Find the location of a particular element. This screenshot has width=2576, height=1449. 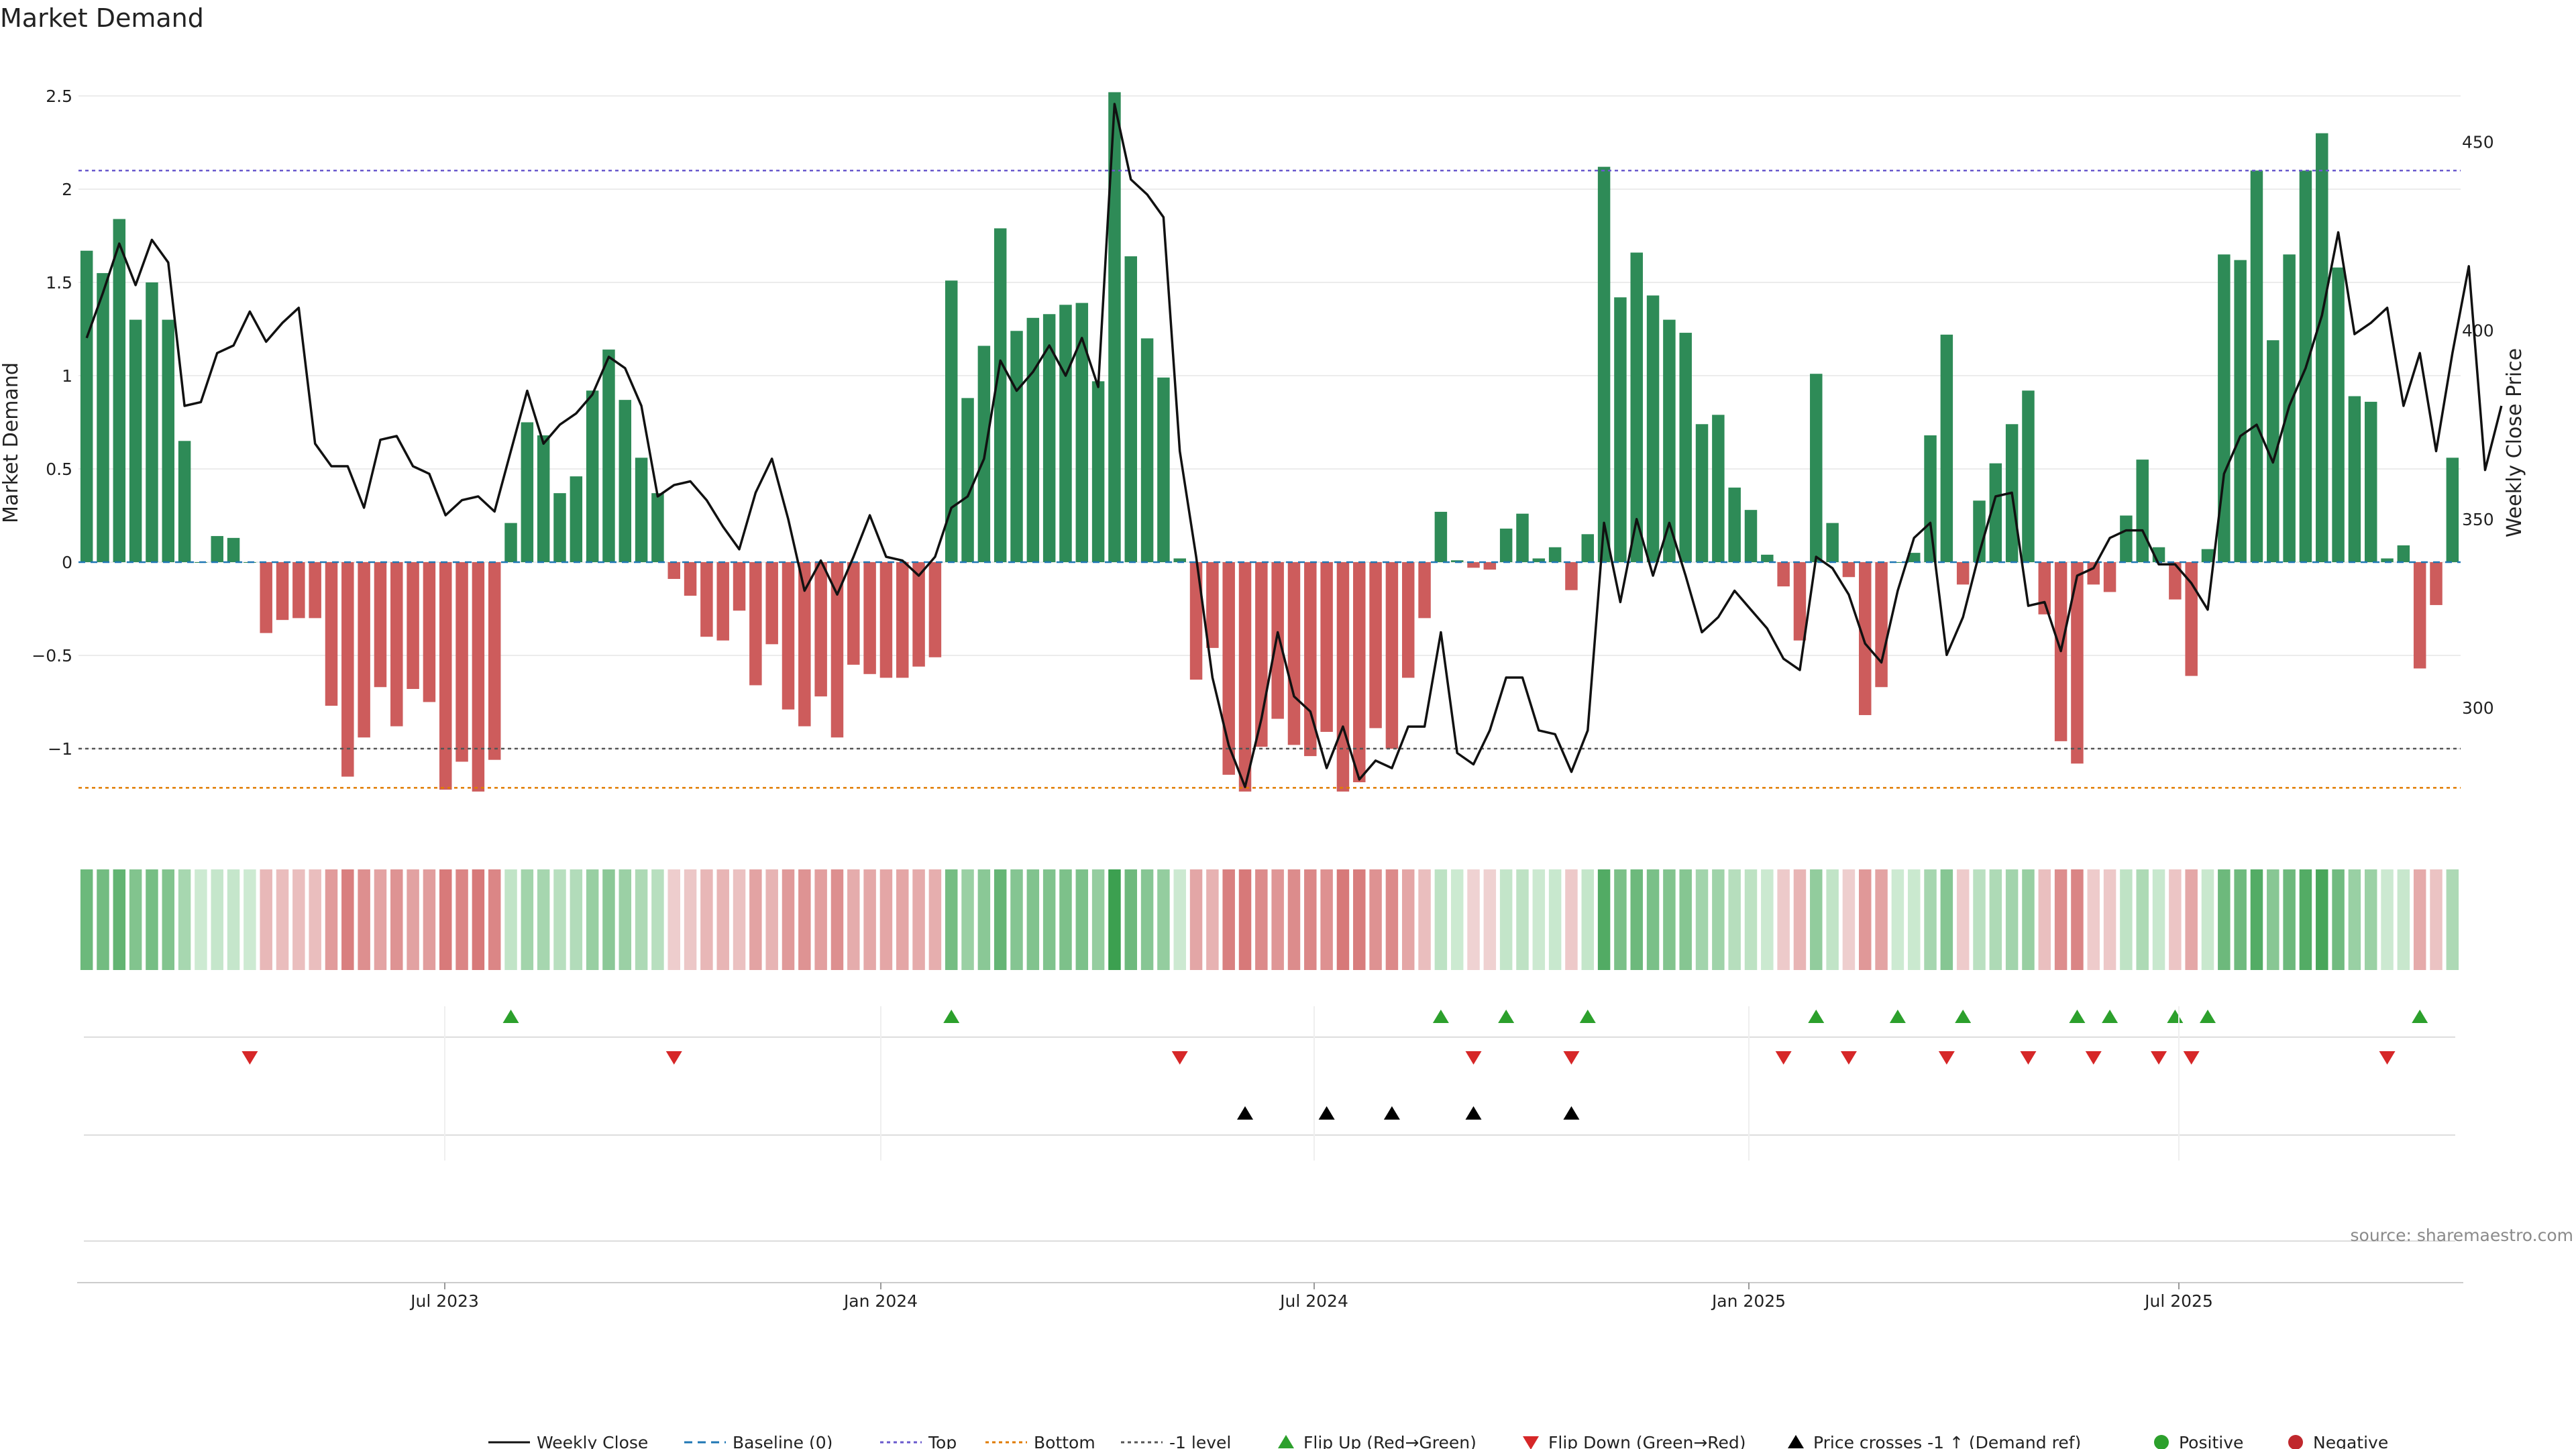

y-tick-label: 2.5 is located at coordinates (59, 96).